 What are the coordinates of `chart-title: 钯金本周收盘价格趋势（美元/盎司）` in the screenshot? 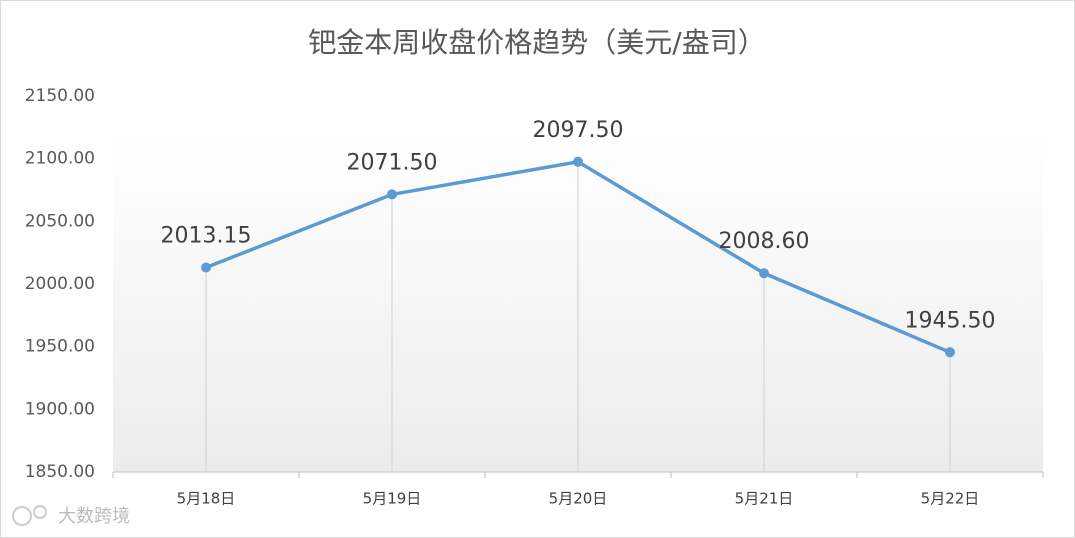 It's located at (536, 42).